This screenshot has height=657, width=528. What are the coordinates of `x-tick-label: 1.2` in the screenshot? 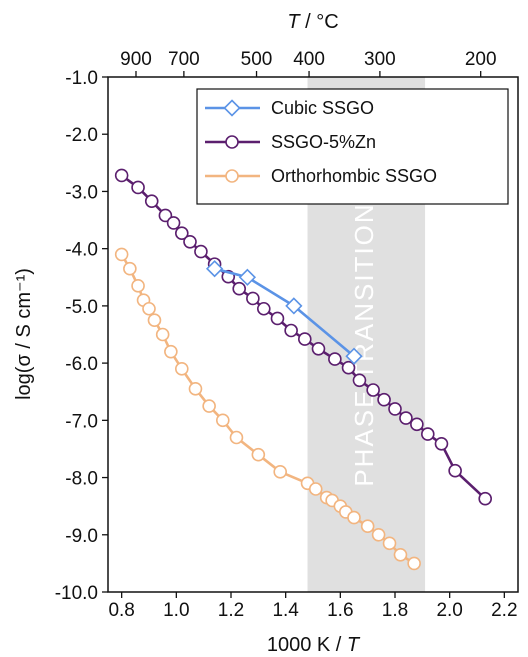 It's located at (231, 610).